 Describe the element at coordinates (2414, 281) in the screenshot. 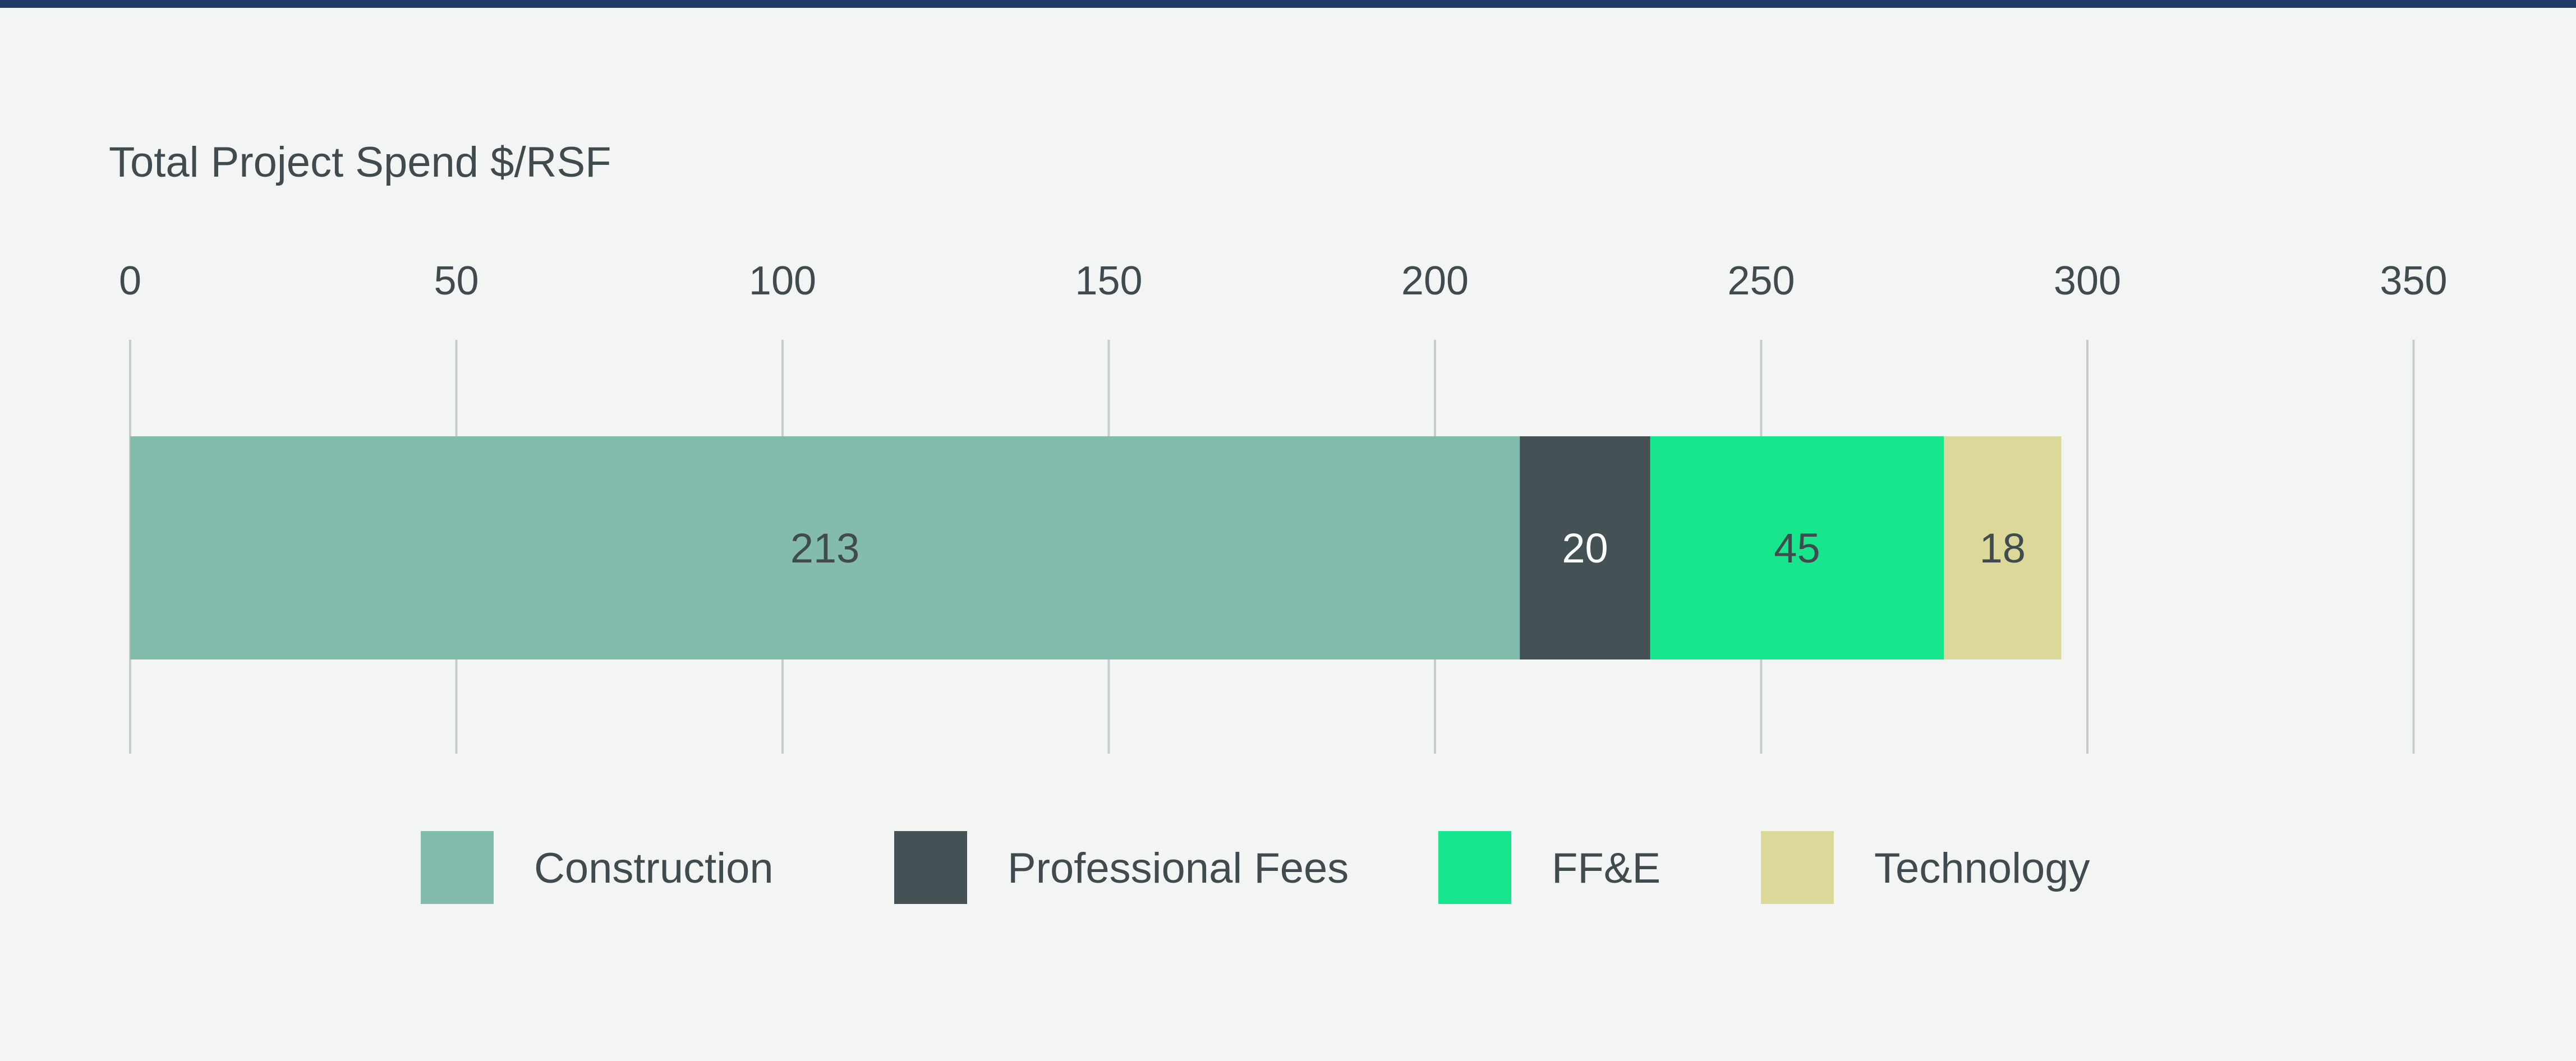

I see `x-tick-label: 350` at that location.